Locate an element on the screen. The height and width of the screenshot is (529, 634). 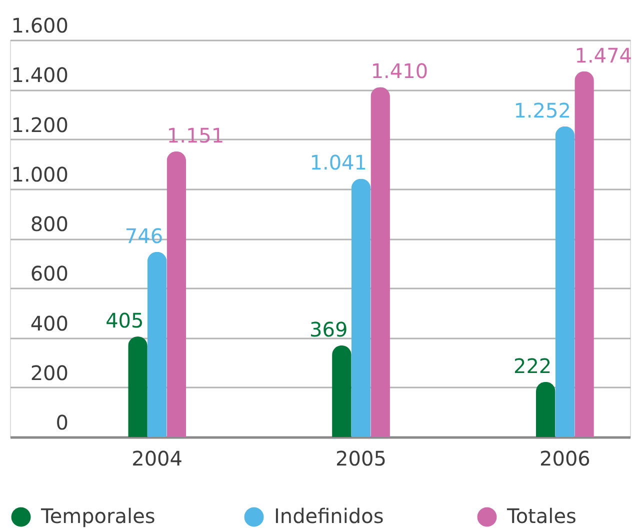
data-label: 1.474 is located at coordinates (603, 55).